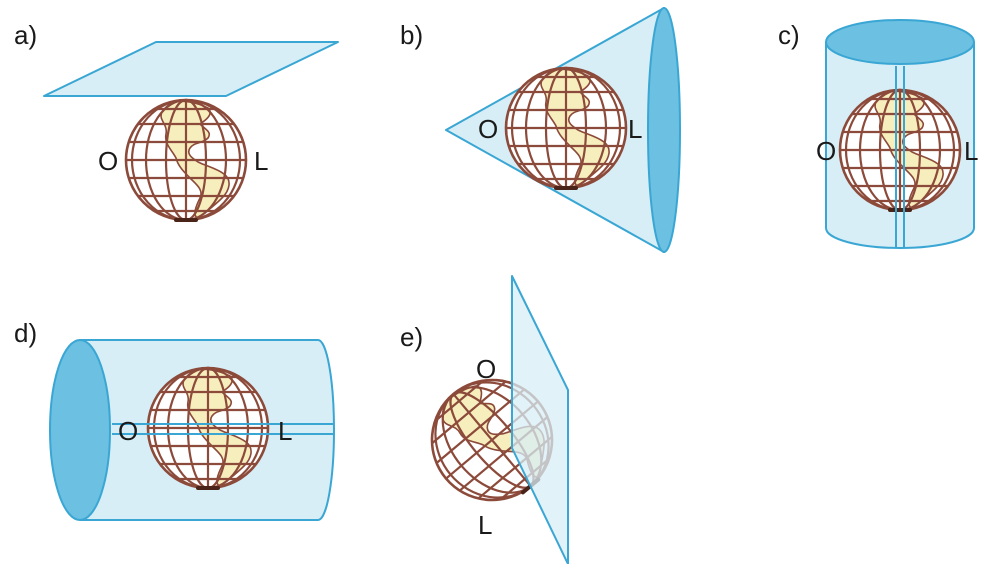 Image resolution: width=984 pixels, height=564 pixels. What do you see at coordinates (186, 161) in the screenshot?
I see `globe-a` at bounding box center [186, 161].